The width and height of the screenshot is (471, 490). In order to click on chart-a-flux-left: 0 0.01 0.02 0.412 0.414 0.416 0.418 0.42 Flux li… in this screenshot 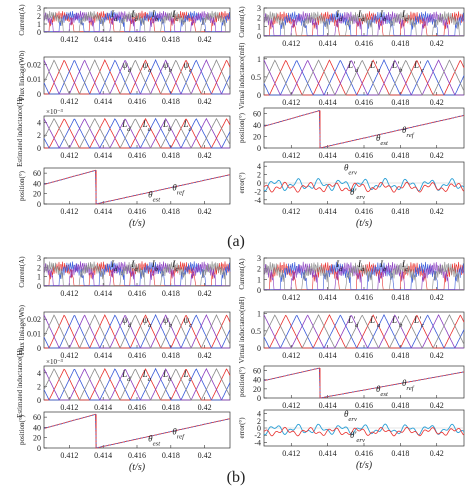, I will do `click(124, 78)`.